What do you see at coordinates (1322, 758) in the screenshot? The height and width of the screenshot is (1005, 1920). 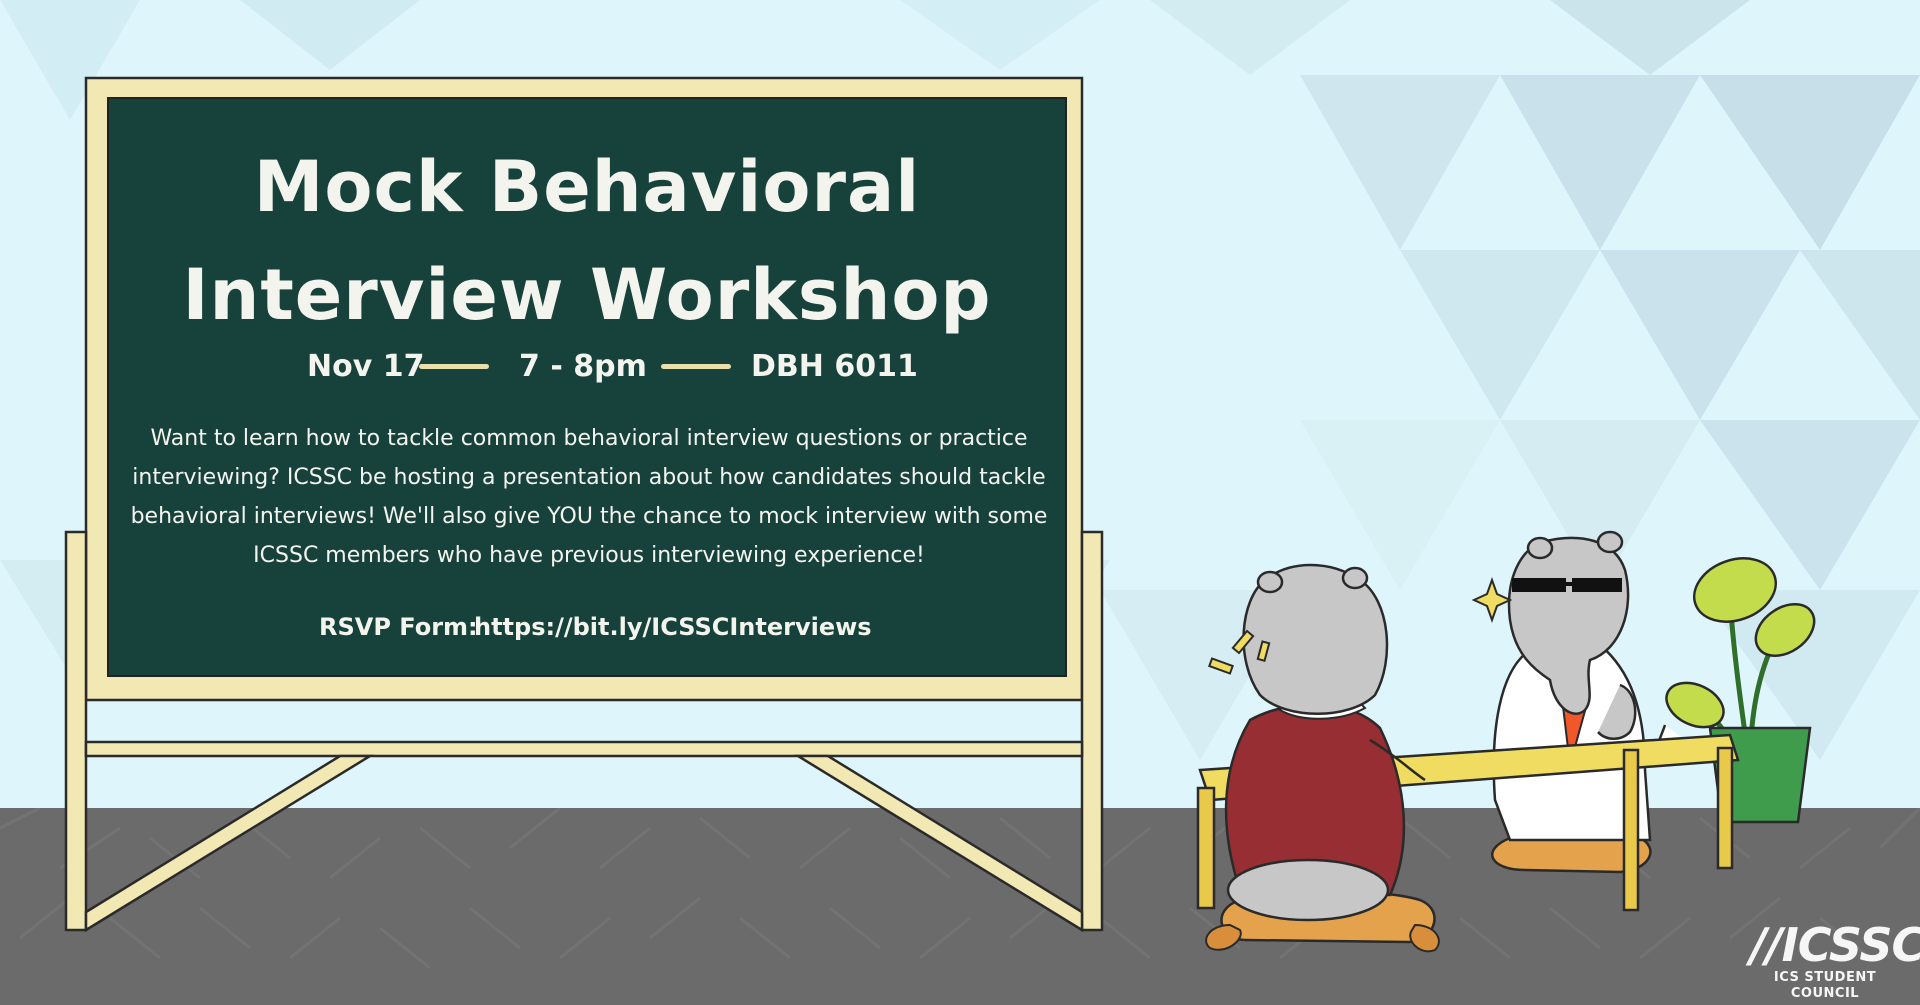 I see `tapir-candidate-icon` at bounding box center [1322, 758].